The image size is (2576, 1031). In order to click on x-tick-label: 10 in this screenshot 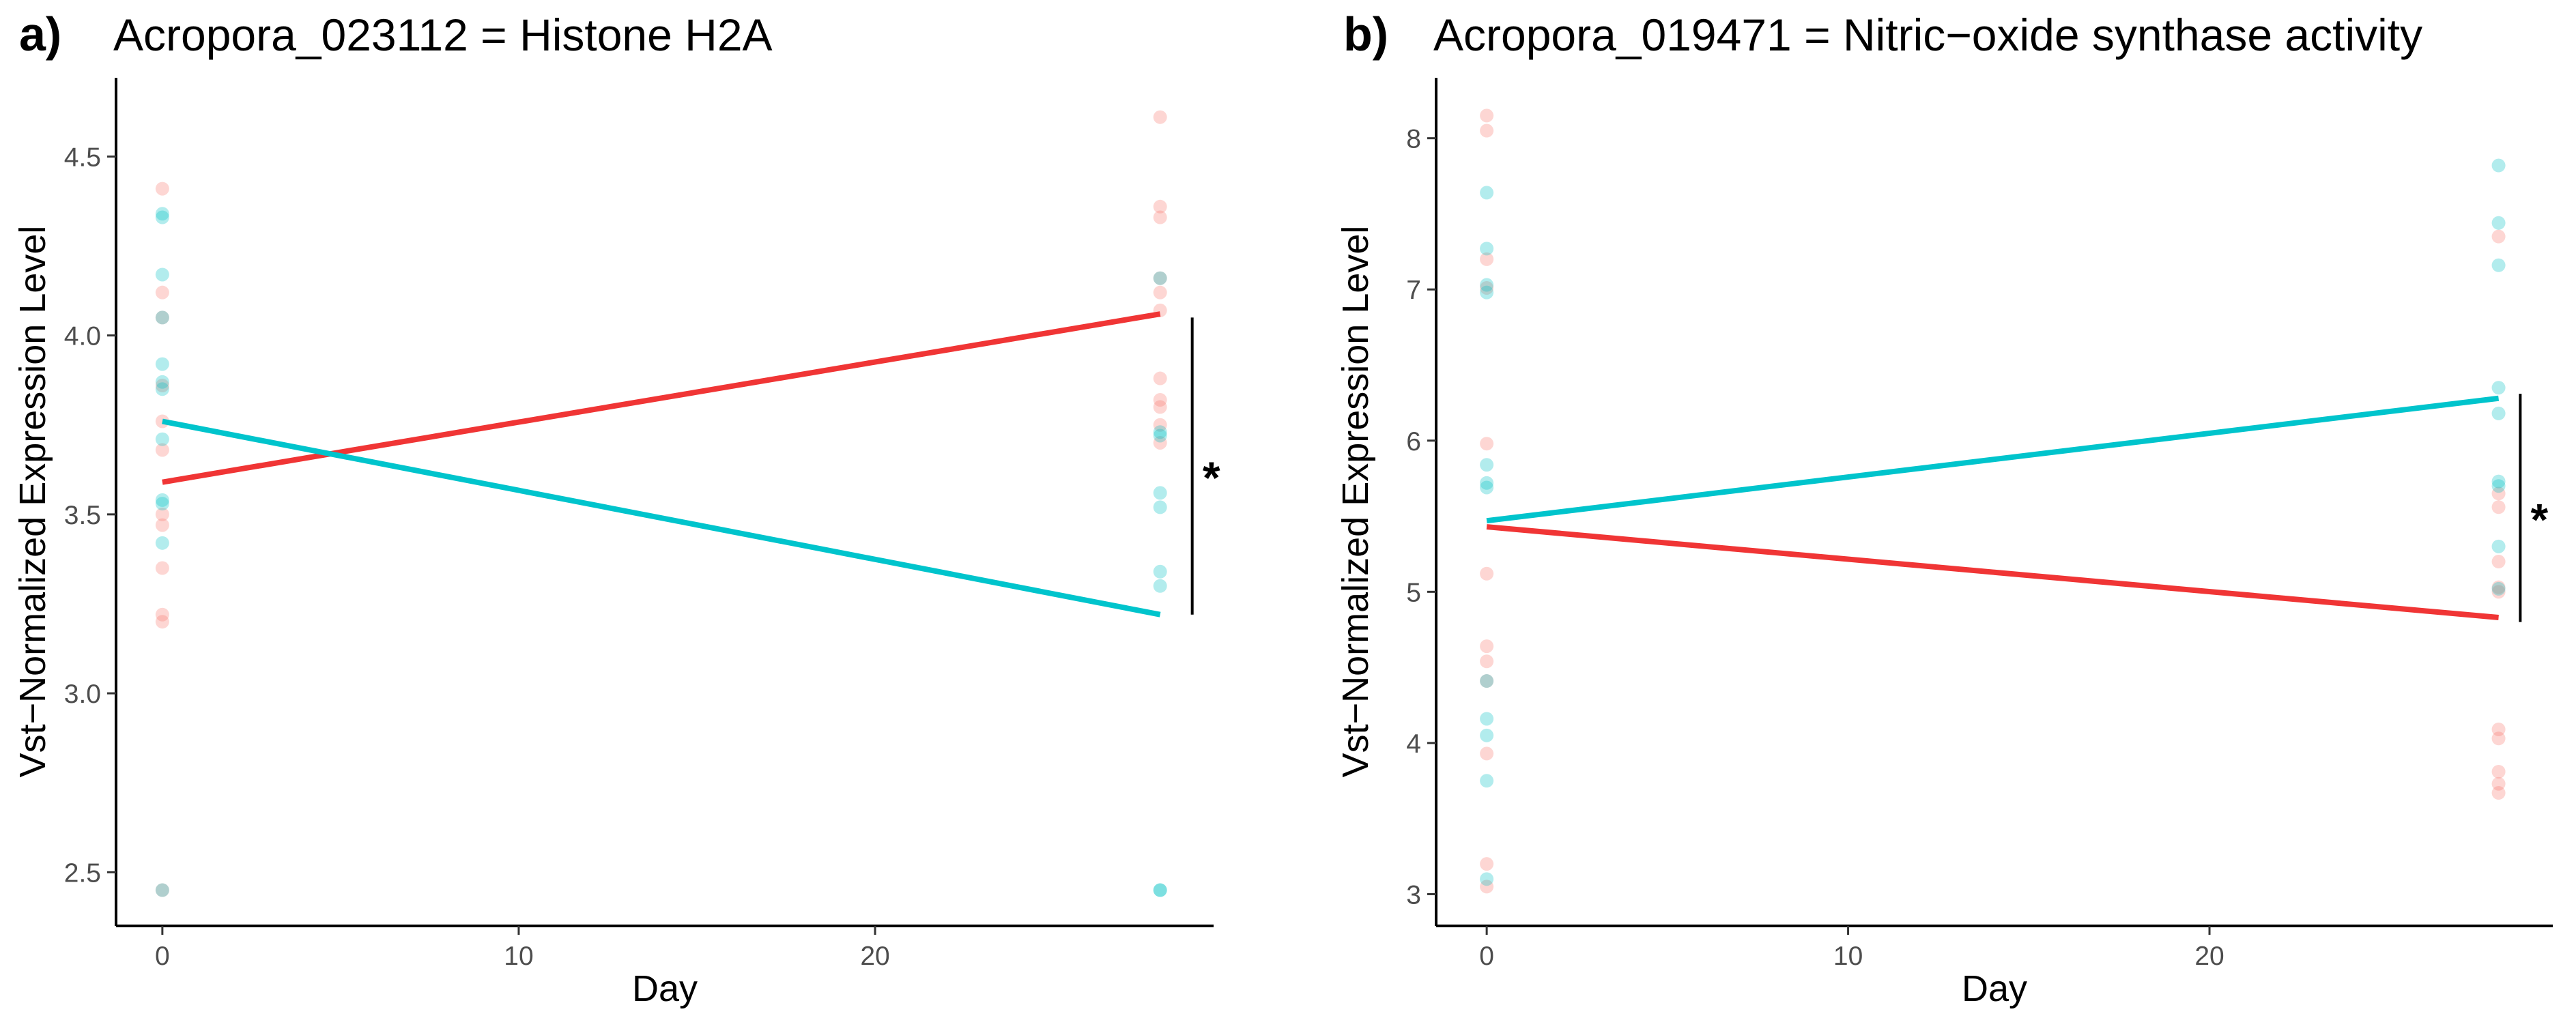, I will do `click(518, 956)`.